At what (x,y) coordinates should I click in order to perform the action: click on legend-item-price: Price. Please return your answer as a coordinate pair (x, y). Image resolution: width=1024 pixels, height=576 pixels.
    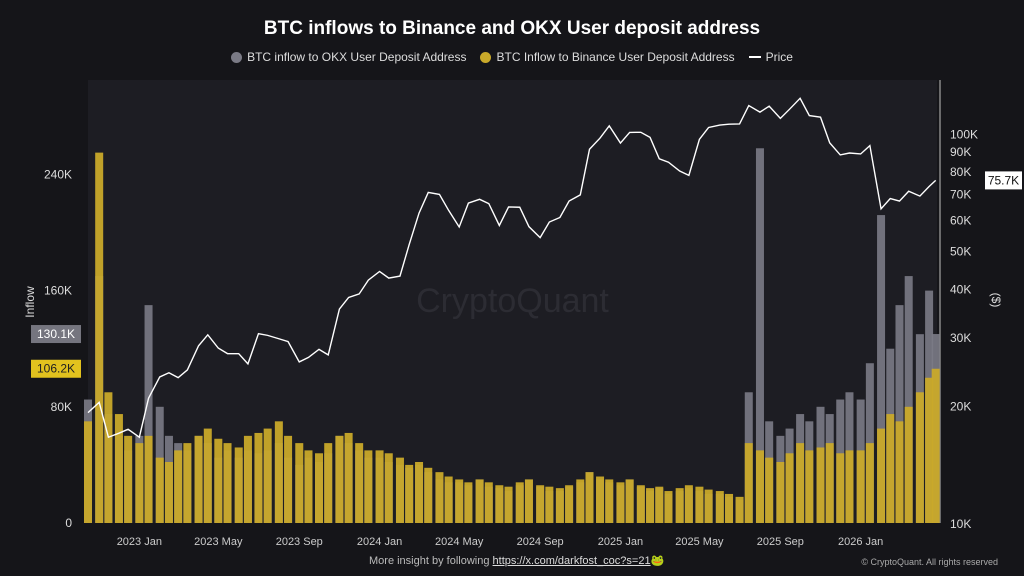
    Looking at the image, I should click on (770, 57).